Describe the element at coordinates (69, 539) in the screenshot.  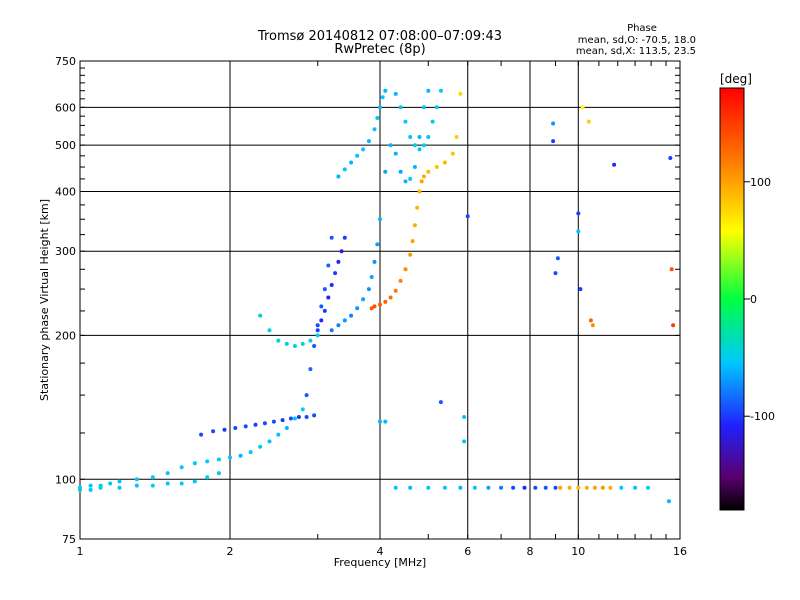
I see `y-tick-label: 75` at that location.